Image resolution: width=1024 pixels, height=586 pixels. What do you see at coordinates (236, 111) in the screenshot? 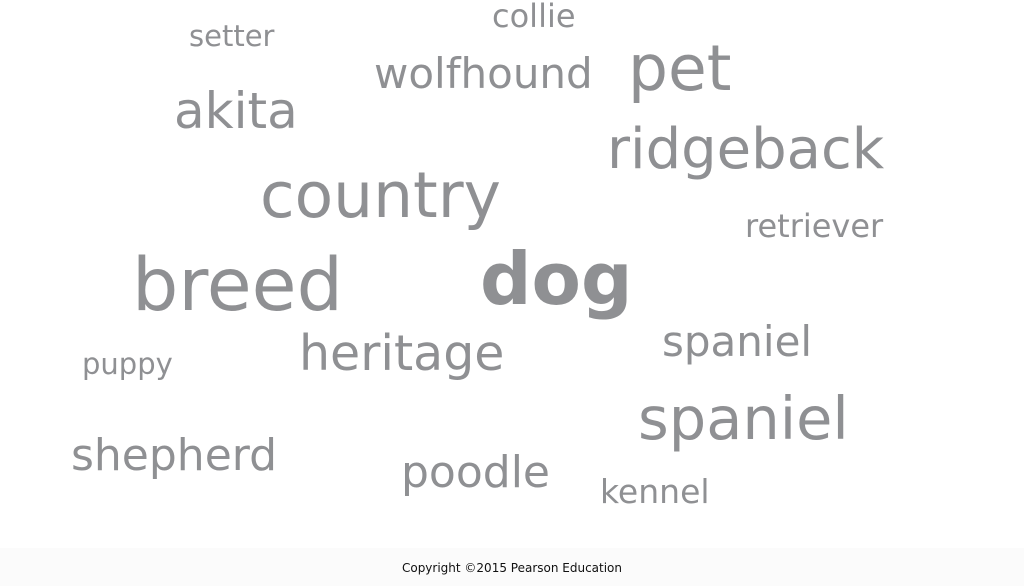
I see `word-akita: akita` at bounding box center [236, 111].